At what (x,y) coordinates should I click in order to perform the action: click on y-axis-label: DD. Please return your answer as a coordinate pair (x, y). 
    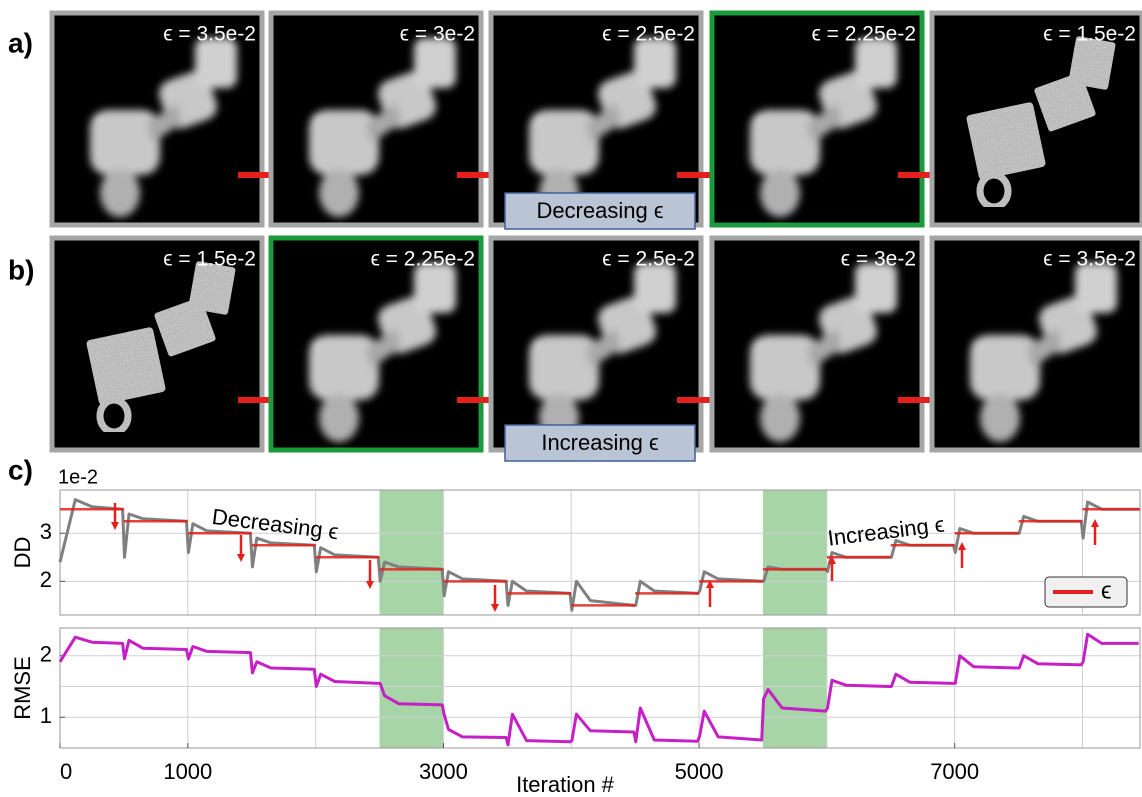
    Looking at the image, I should click on (22, 553).